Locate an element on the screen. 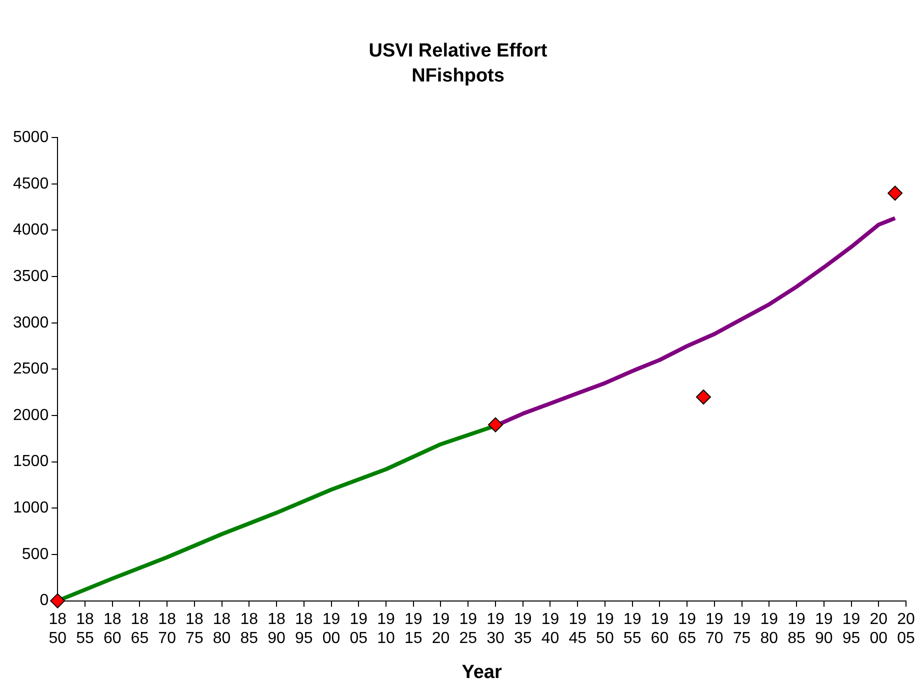 This screenshot has width=920, height=694. x-tick-label: 18 80 is located at coordinates (221, 629).